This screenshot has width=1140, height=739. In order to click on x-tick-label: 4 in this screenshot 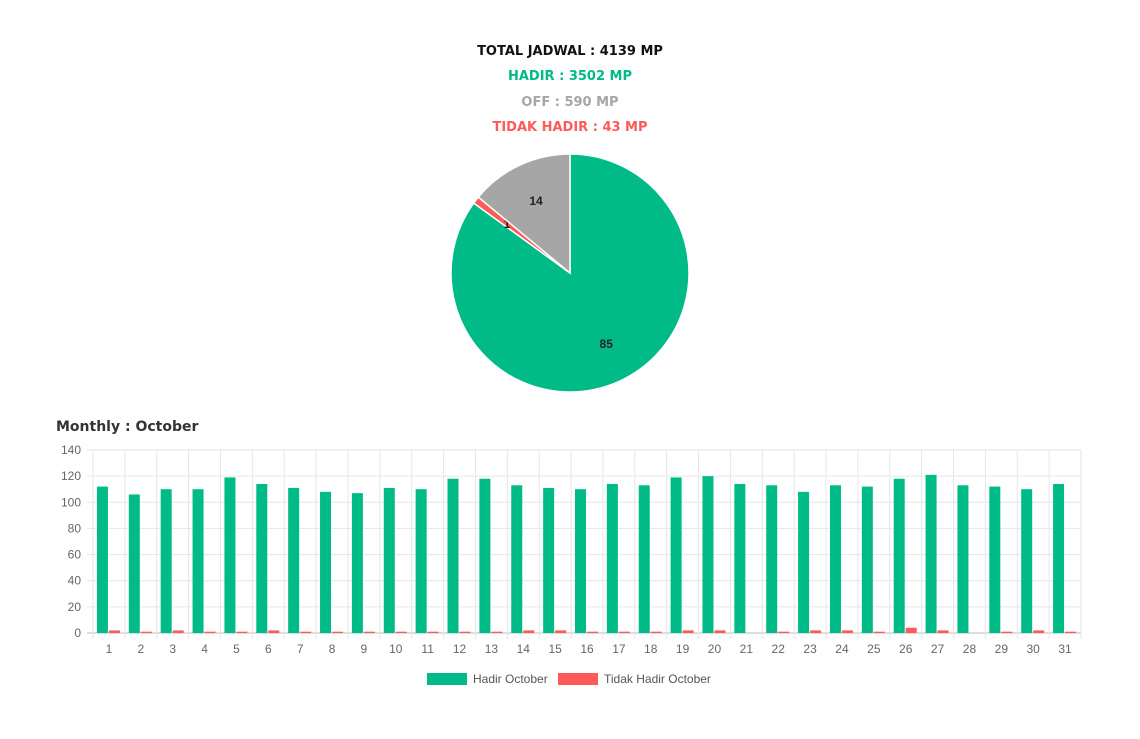, I will do `click(204, 649)`.